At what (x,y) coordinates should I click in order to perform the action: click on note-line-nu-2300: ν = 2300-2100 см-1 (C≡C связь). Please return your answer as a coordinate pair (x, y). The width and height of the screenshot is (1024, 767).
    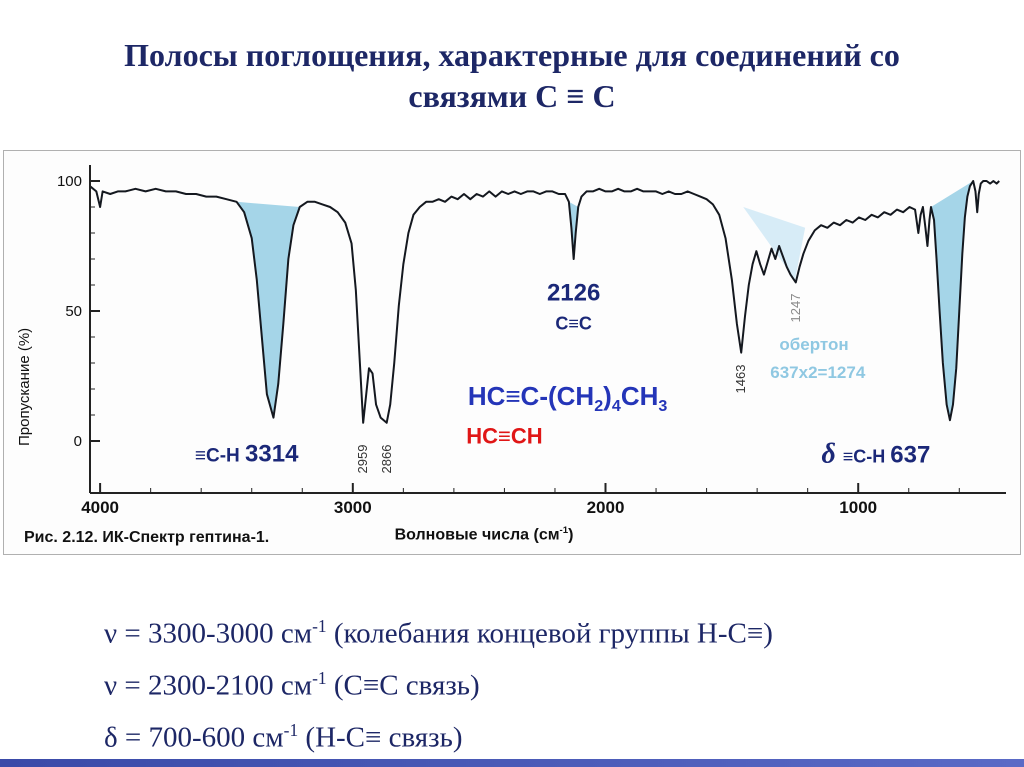
    Looking at the image, I should click on (292, 685).